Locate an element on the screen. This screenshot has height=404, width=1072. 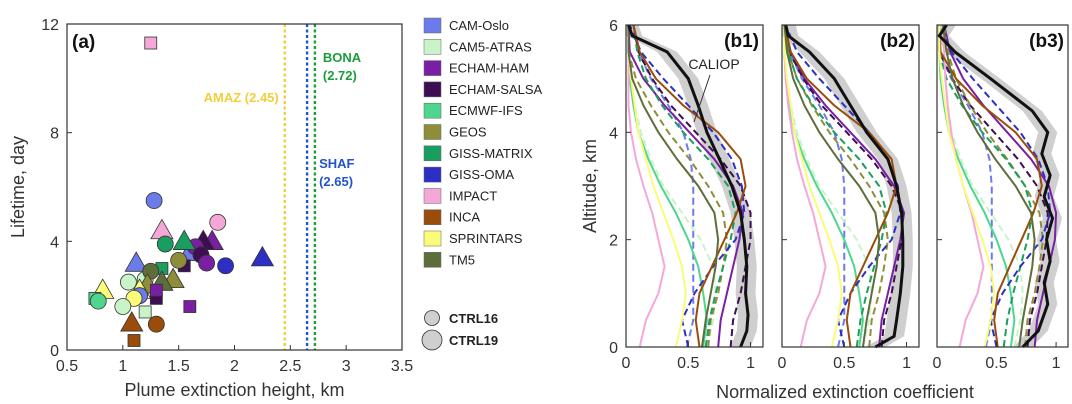
legend-label: GISS-MATRIX is located at coordinates (491, 153).